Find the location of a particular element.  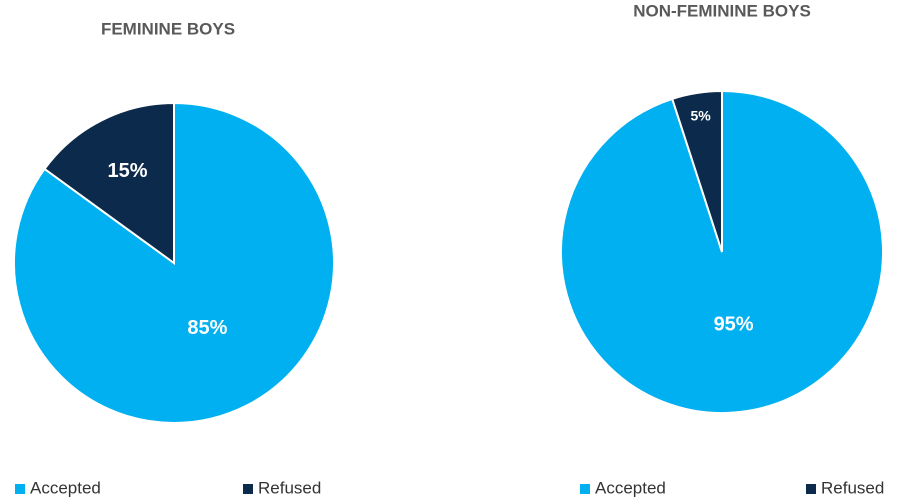

chart-title: NON-FEMININE BOYS is located at coordinates (722, 10).